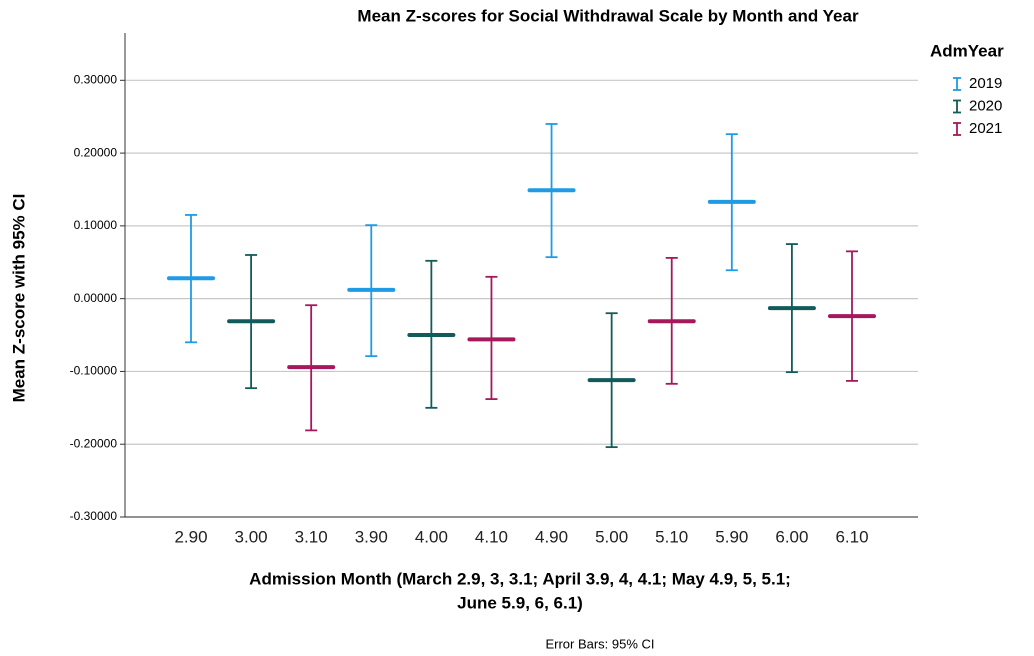 The width and height of the screenshot is (1034, 656). I want to click on x-tick-label: 5.10, so click(671, 536).